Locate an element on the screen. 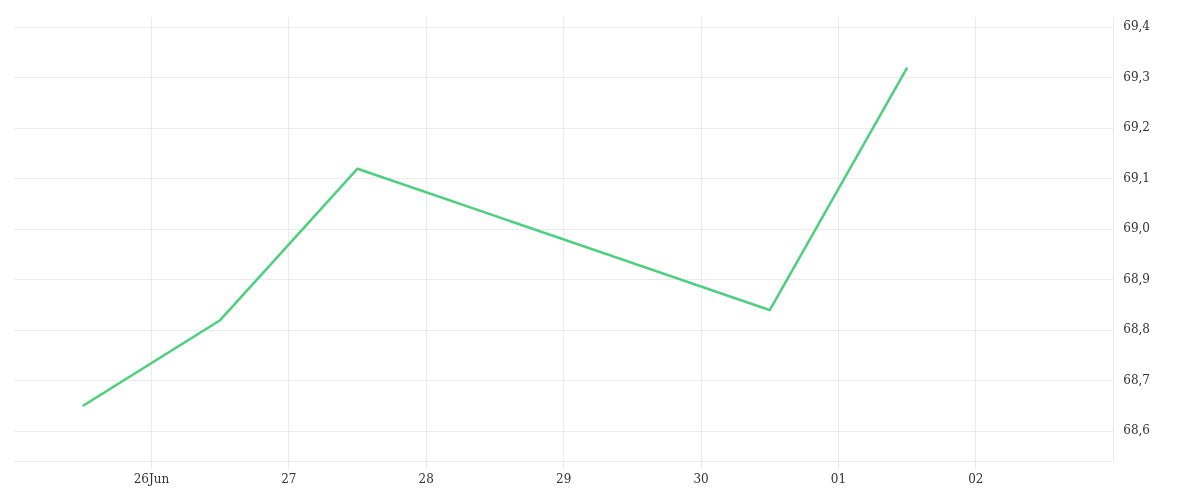 The image size is (1200, 500). x-tick-label: 30 is located at coordinates (701, 478).